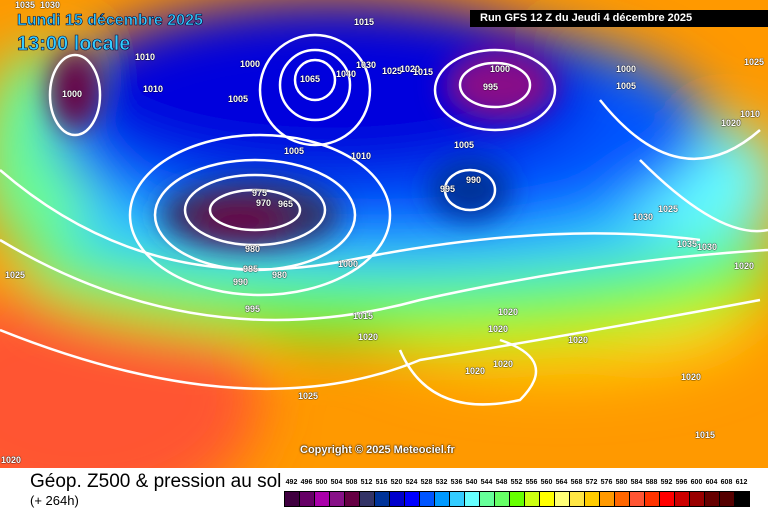  Describe the element at coordinates (619, 18) in the screenshot. I see `run-info: Run GFS 12 Z du Jeudi 4 décembre 2025` at that location.